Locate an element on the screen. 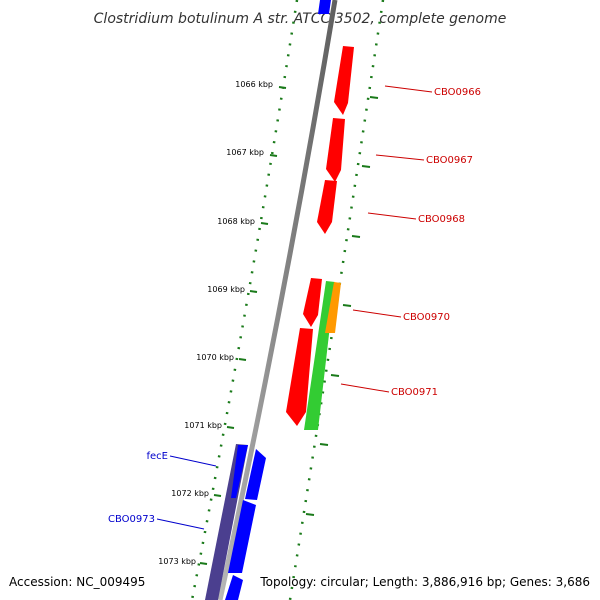 The height and width of the screenshot is (600, 600). gene-label-cbo0966: CBO0966 is located at coordinates (457, 92).